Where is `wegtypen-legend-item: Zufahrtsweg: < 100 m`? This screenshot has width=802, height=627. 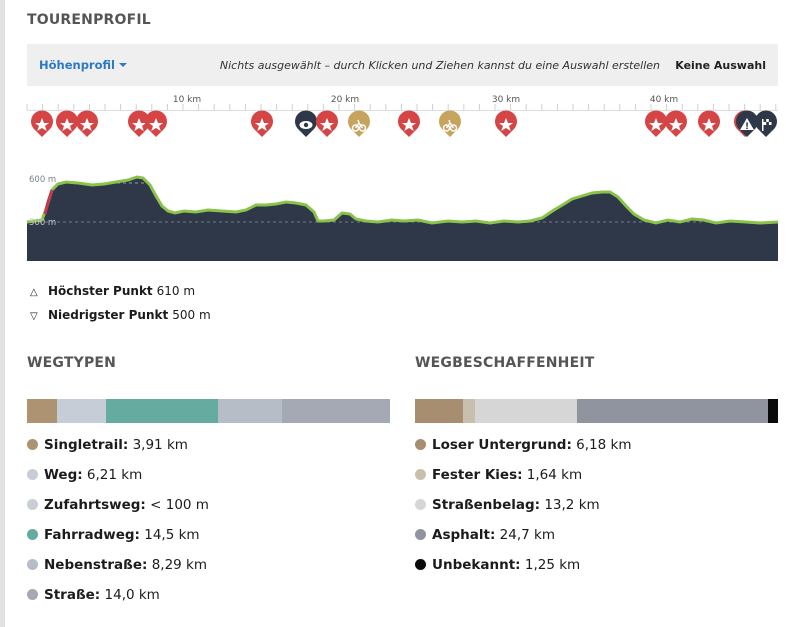
wegtypen-legend-item: Zufahrtsweg: < 100 m is located at coordinates (118, 505).